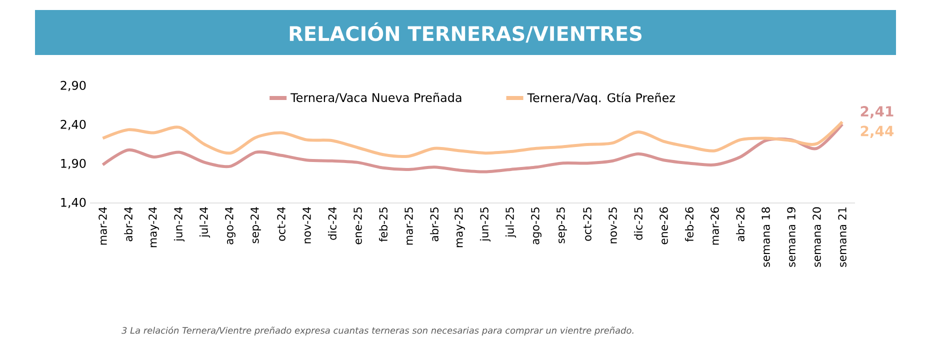  I want to click on x-tick-label: jul-24, so click(204, 222).